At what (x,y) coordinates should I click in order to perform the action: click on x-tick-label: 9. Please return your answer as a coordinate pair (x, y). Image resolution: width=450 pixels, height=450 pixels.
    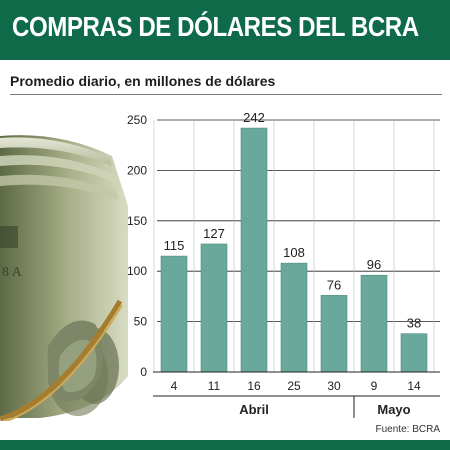
    Looking at the image, I should click on (374, 386).